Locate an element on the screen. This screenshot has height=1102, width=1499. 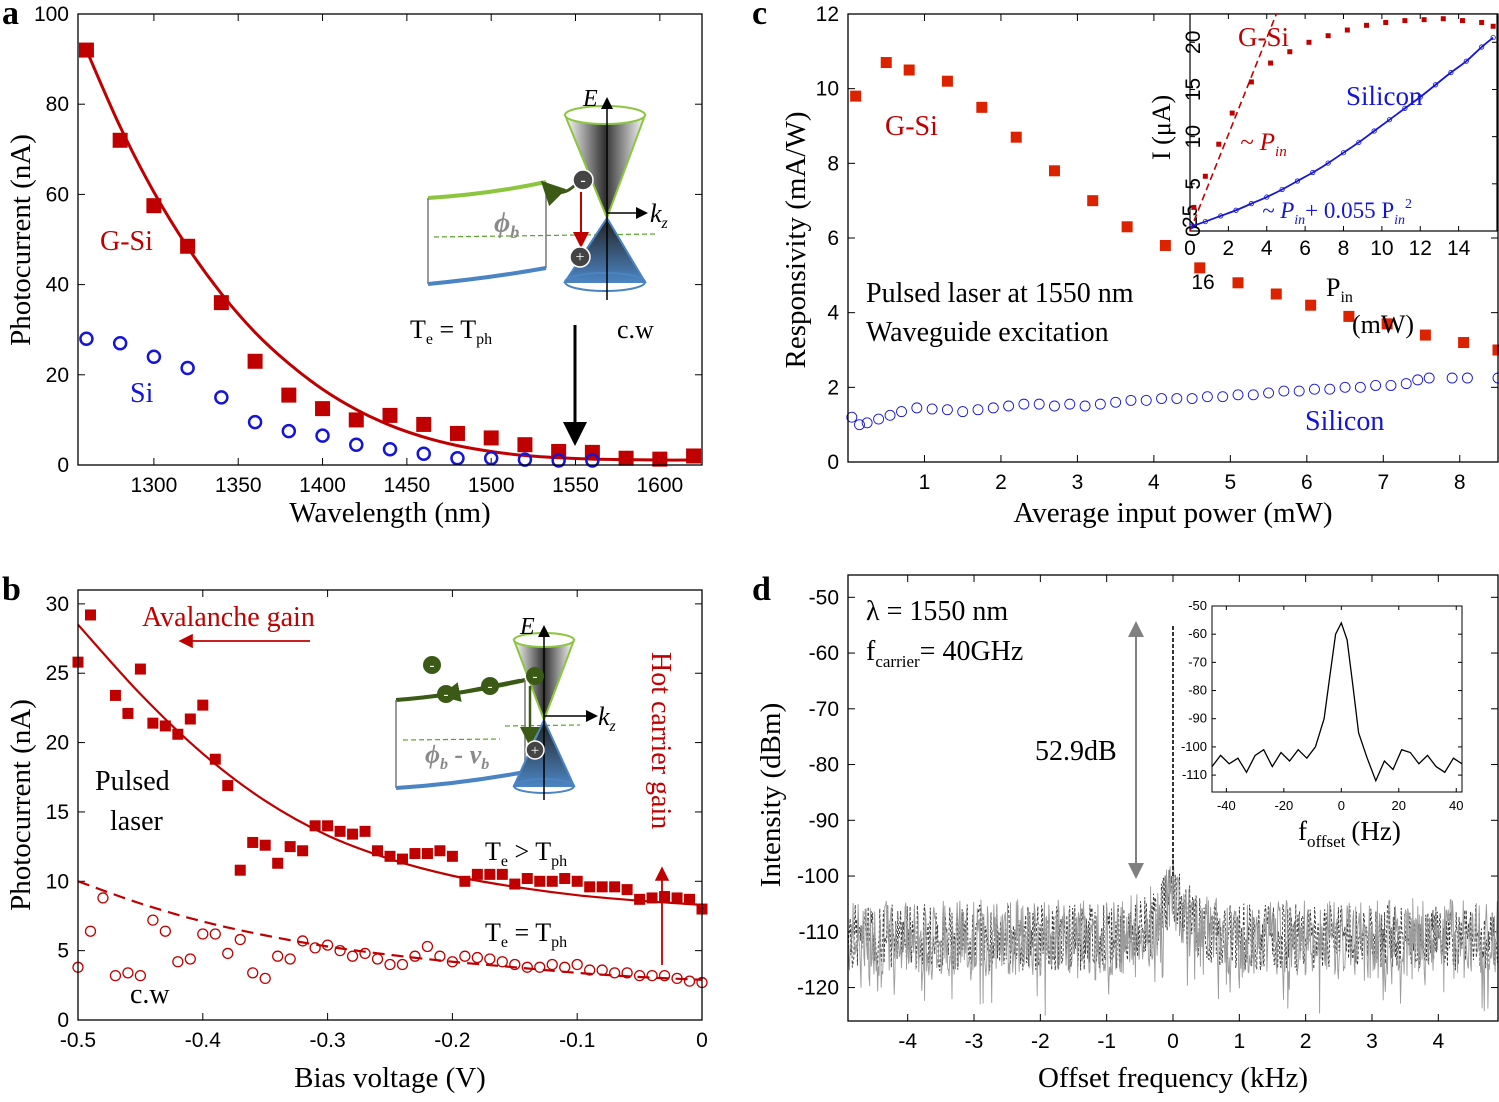
panel-b-band-diagram: ϕb - vb E kz - - - - + is located at coordinates (506, 707).